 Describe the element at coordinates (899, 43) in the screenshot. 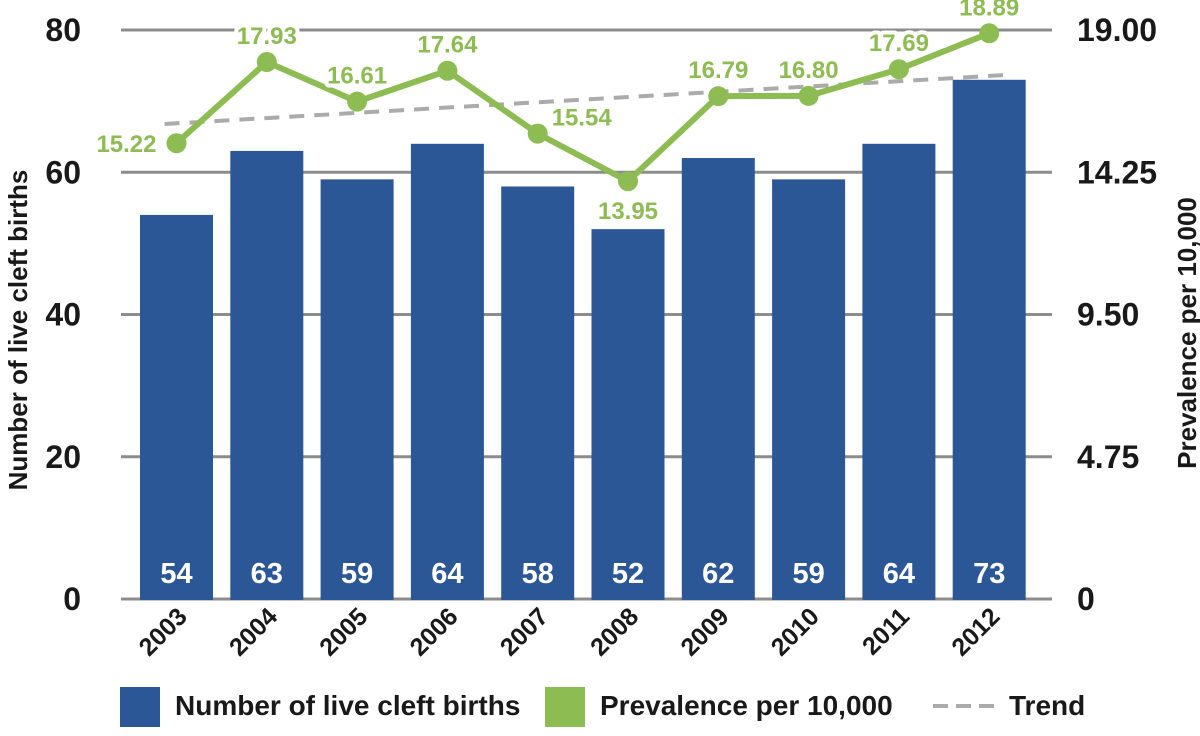

I see `point-value-label: 17.69` at that location.